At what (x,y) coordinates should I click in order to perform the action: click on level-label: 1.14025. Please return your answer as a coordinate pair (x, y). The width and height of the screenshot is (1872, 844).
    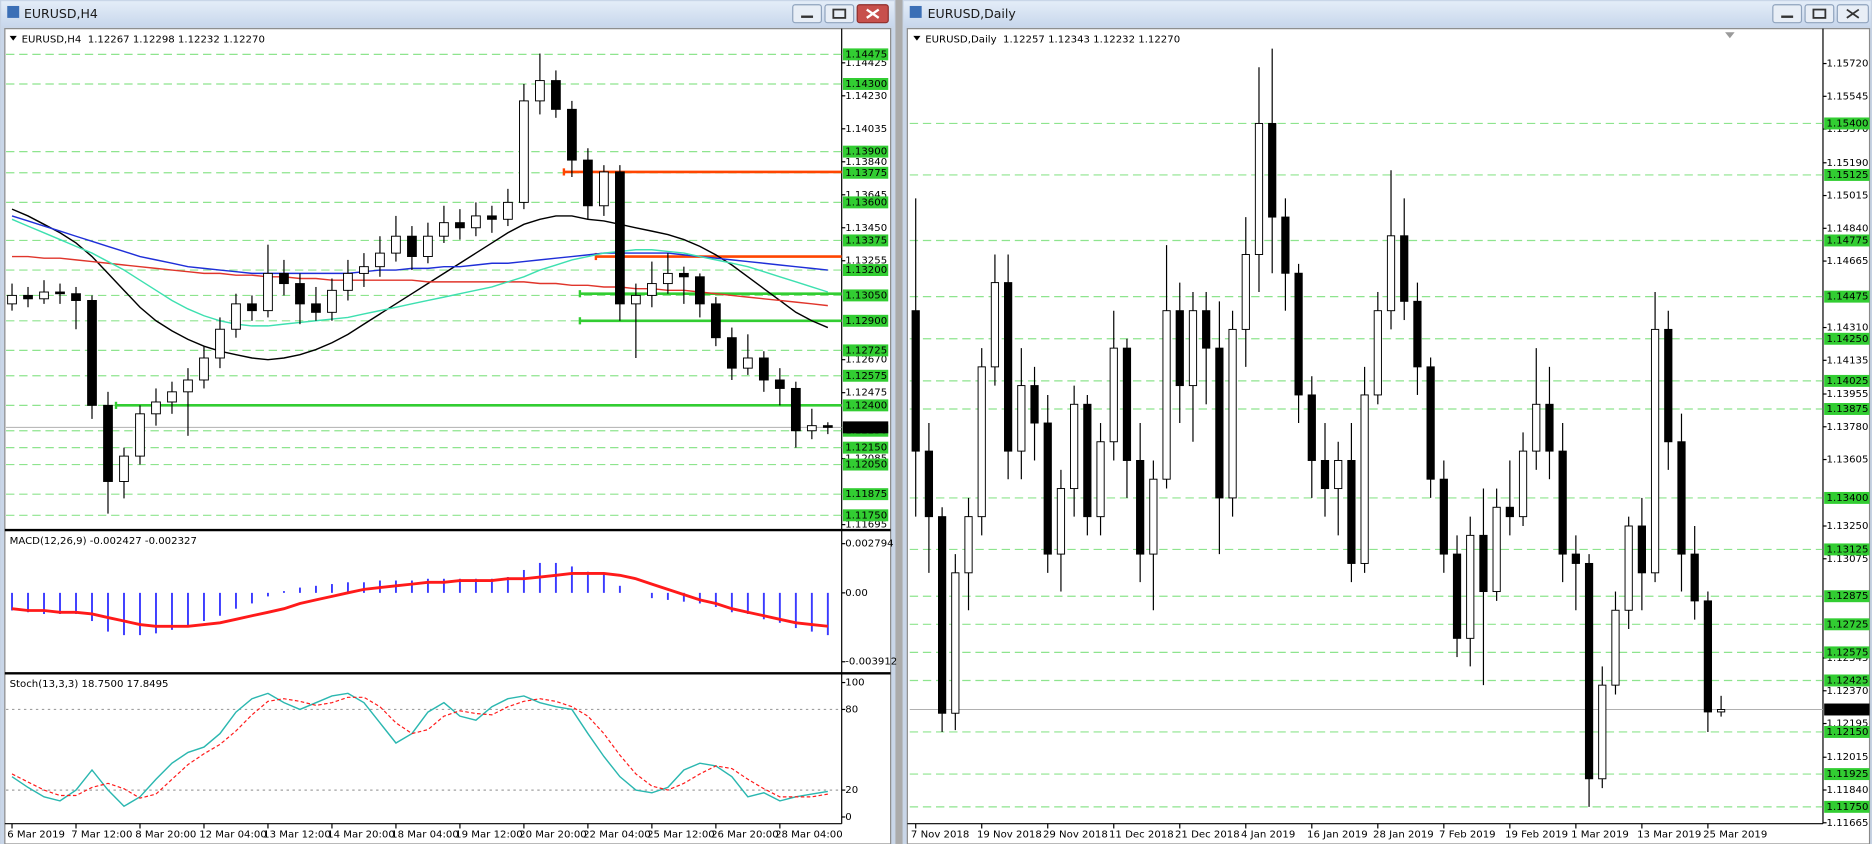
    Looking at the image, I should click on (1848, 381).